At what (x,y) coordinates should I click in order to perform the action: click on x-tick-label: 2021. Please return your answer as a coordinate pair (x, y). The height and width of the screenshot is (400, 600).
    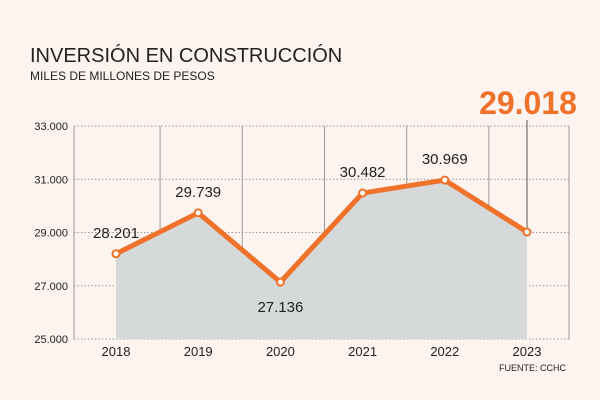
    Looking at the image, I should click on (362, 351).